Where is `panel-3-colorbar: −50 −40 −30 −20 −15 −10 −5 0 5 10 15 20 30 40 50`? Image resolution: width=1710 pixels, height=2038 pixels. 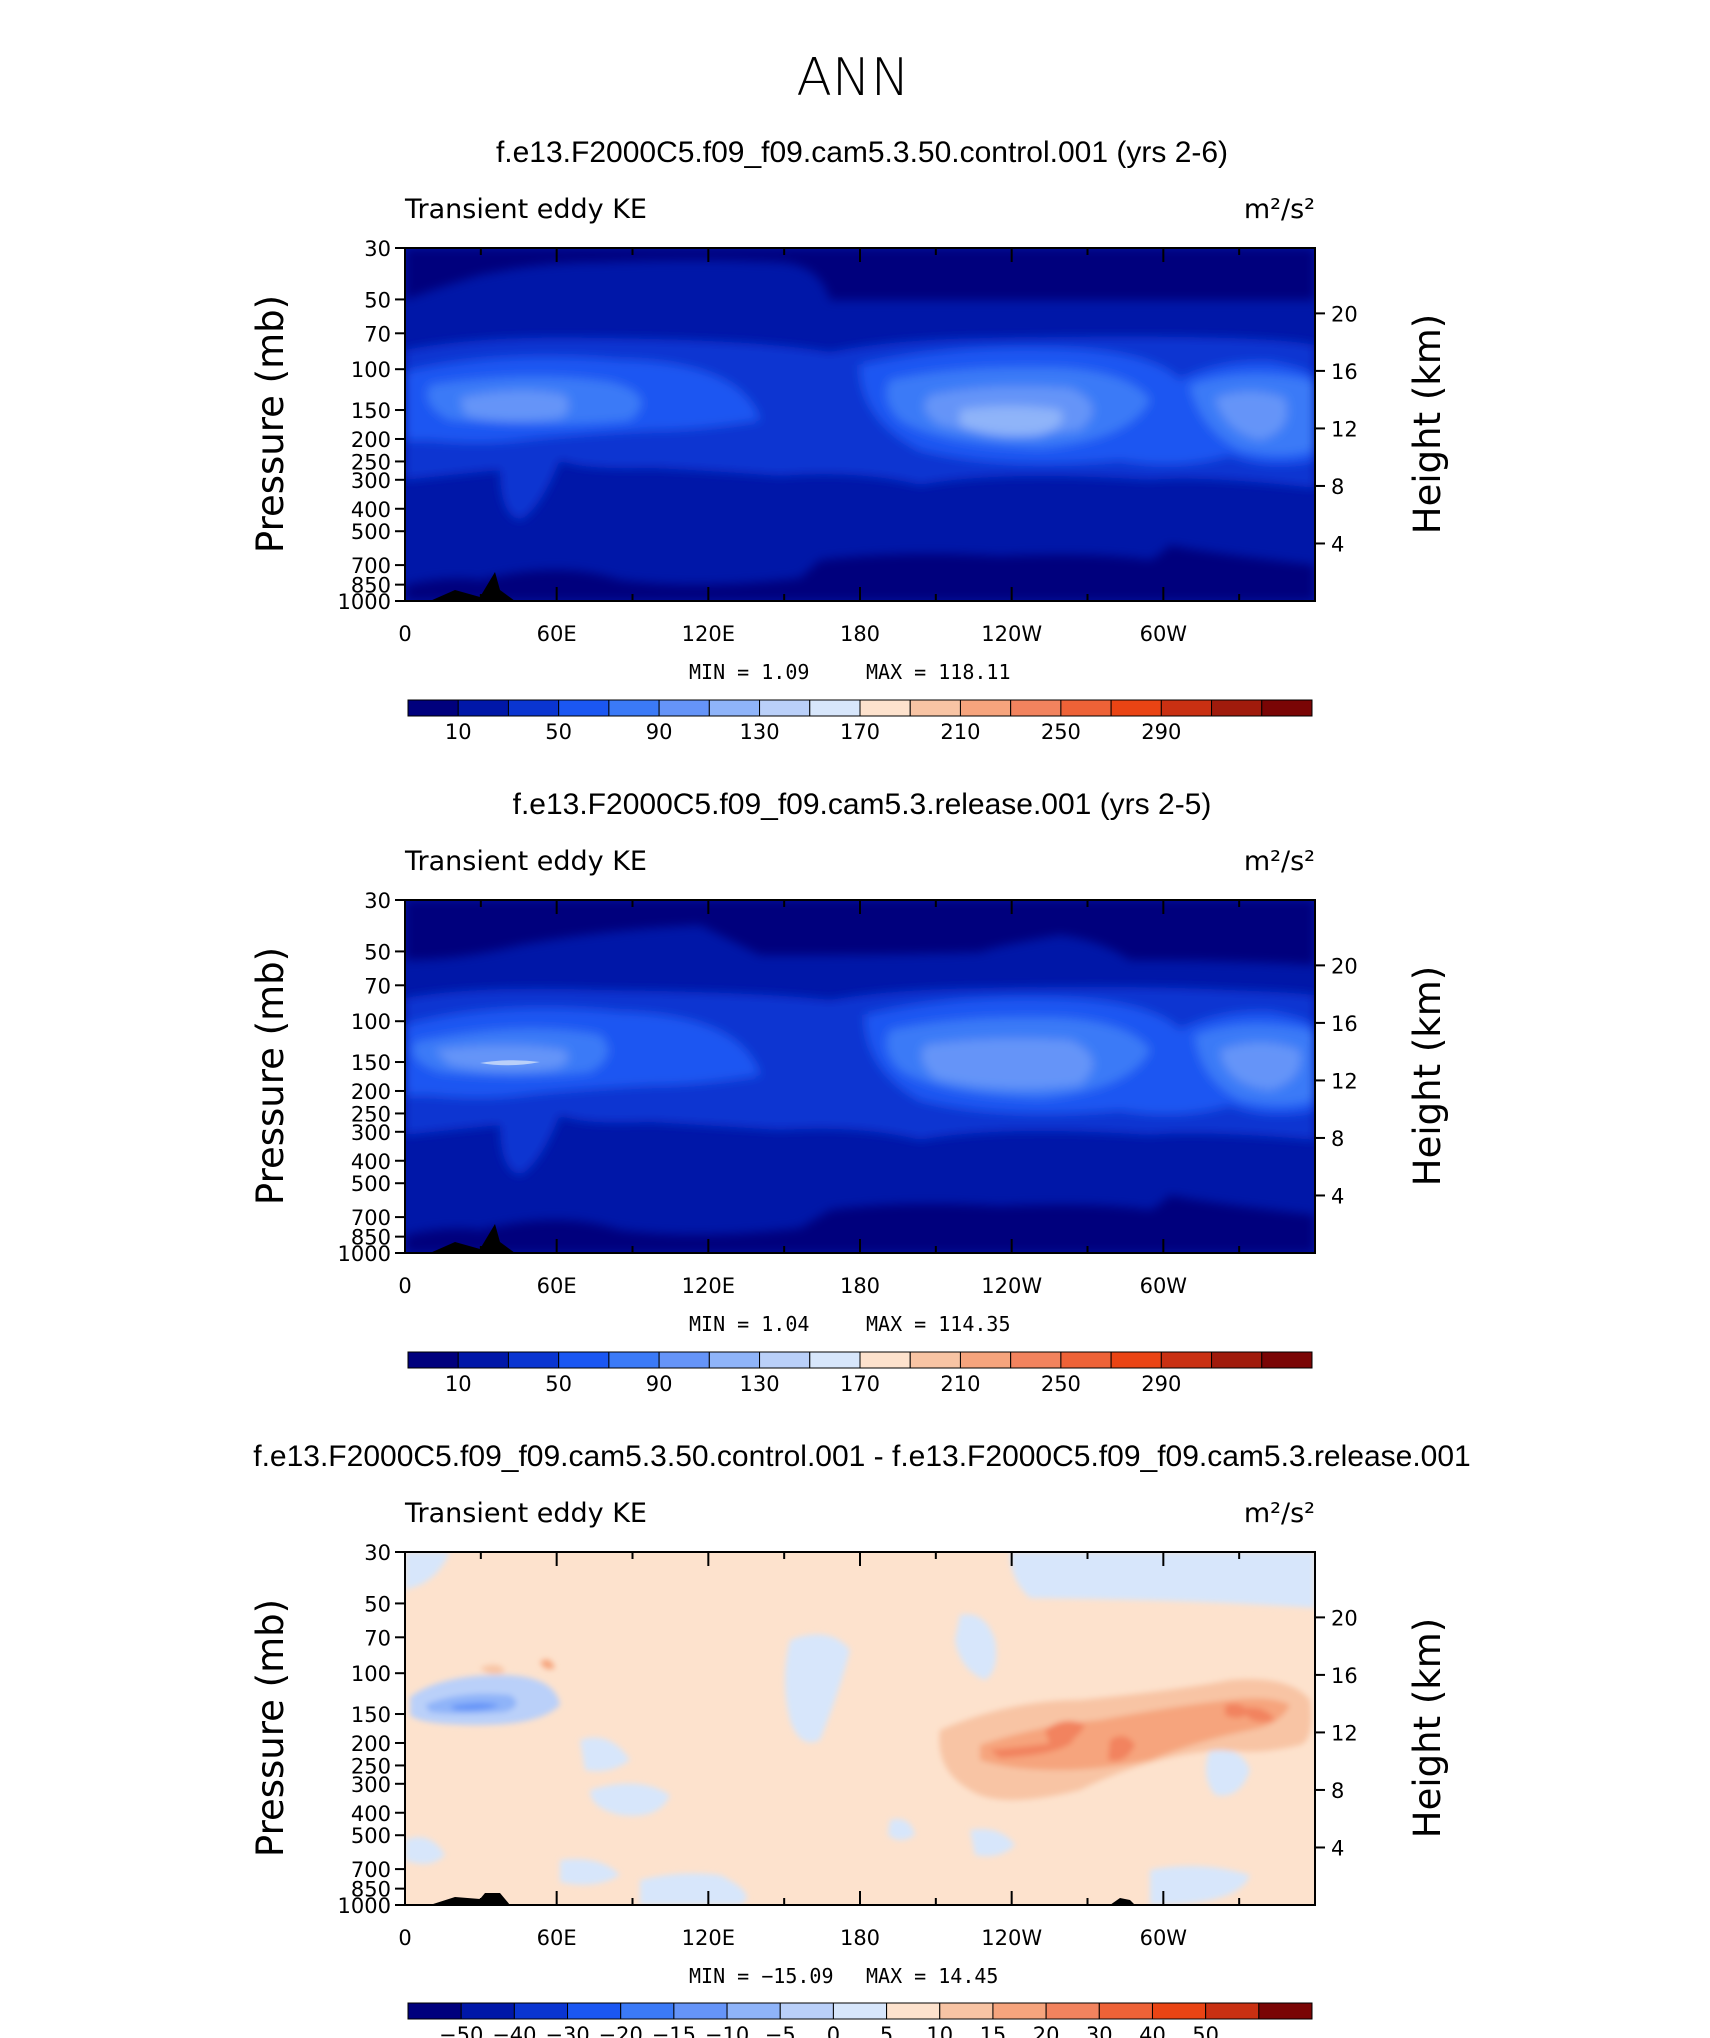
panel-3-colorbar: −50 −40 −30 −20 −15 −10 −5 0 5 10 15 20 30 40 50 is located at coordinates (860, 2020).